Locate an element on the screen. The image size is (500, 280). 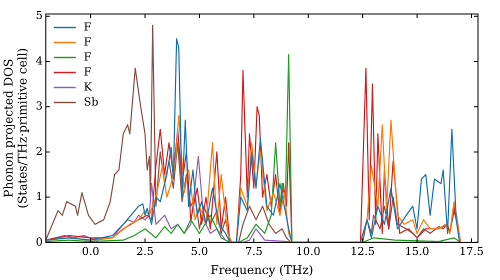
y-tick-label: 5 is located at coordinates (39, 15).